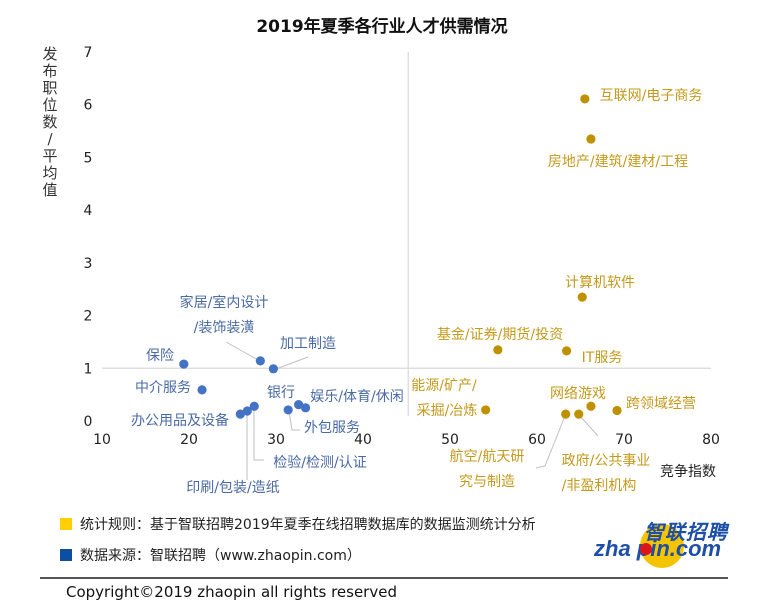 This screenshot has height=610, width=764. What do you see at coordinates (189, 440) in the screenshot?
I see `x-tick-label: 20` at bounding box center [189, 440].